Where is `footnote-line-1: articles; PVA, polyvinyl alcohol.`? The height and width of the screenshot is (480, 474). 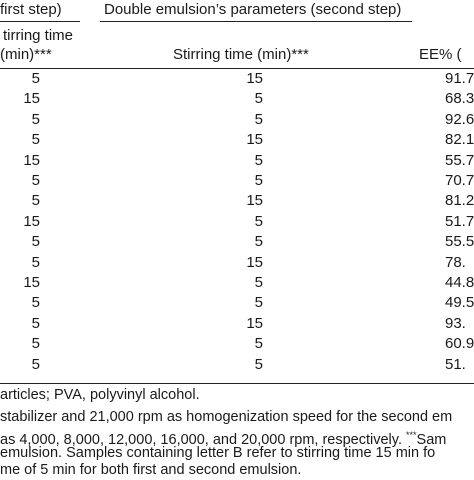 footnote-line-1: articles; PVA, polyvinyl alcohol. is located at coordinates (100, 395).